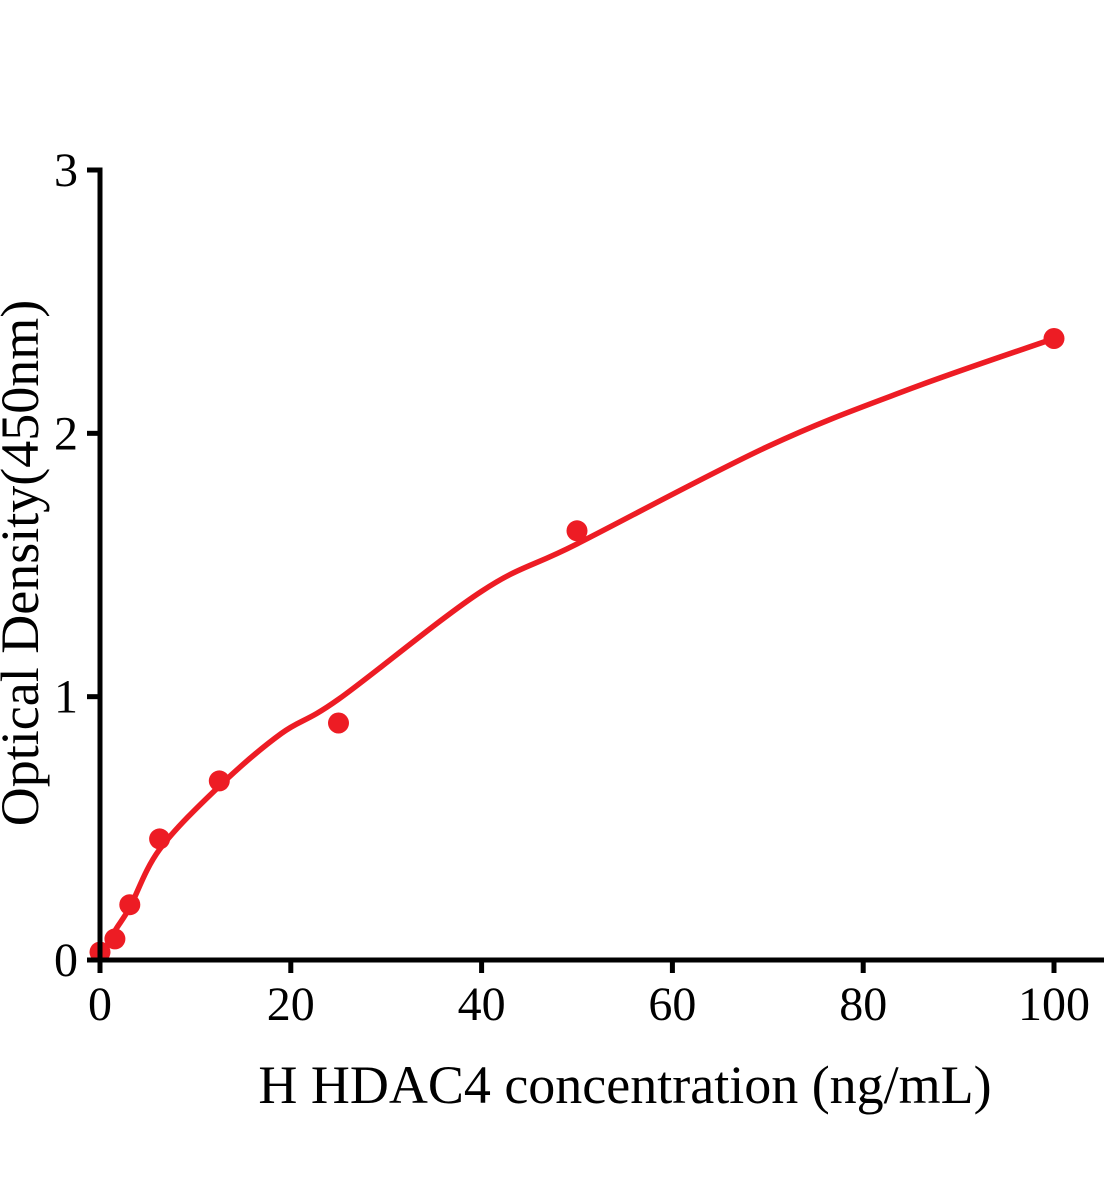 The image size is (1104, 1200). Describe the element at coordinates (100, 1004) in the screenshot. I see `x-tick-label: 0` at that location.